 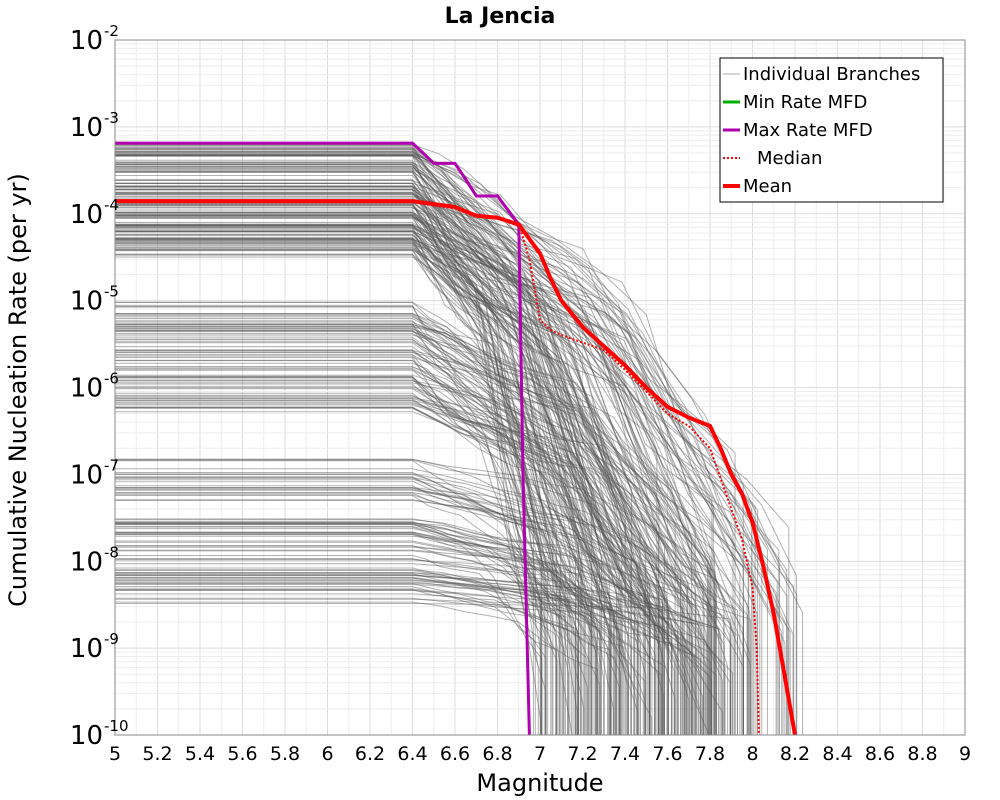 What do you see at coordinates (455, 754) in the screenshot?
I see `x-tick-label: 6.6` at bounding box center [455, 754].